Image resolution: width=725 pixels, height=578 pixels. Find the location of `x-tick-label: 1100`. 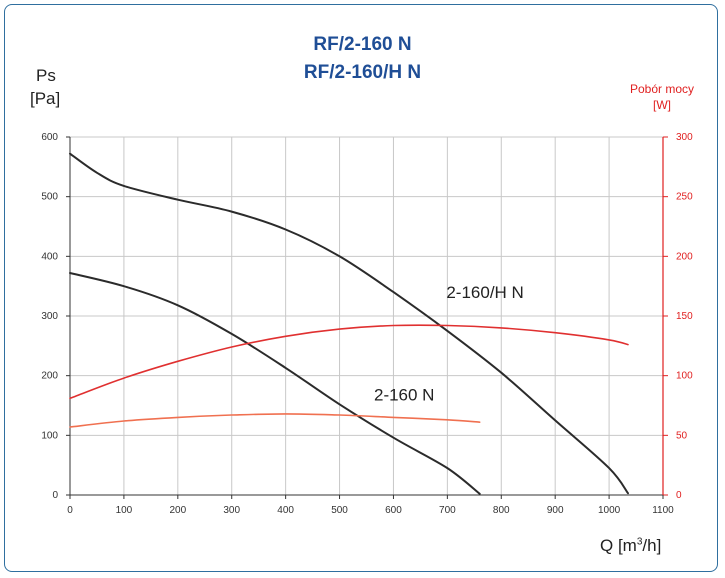

x-tick-label: 1100 is located at coordinates (663, 510).